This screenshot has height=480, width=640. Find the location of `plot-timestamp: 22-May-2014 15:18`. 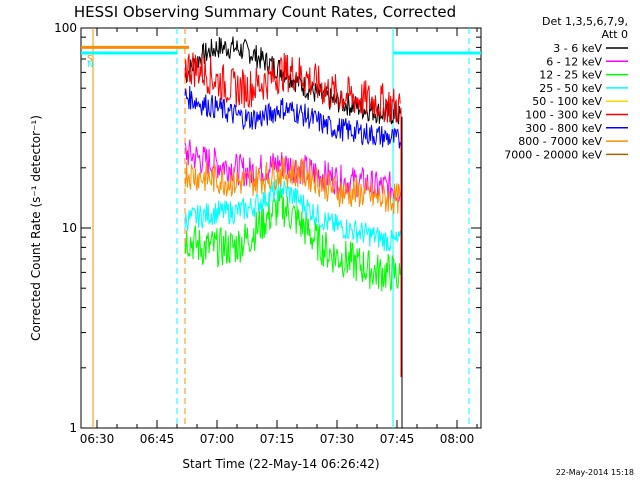

plot-timestamp: 22-May-2014 15:18 is located at coordinates (595, 472).